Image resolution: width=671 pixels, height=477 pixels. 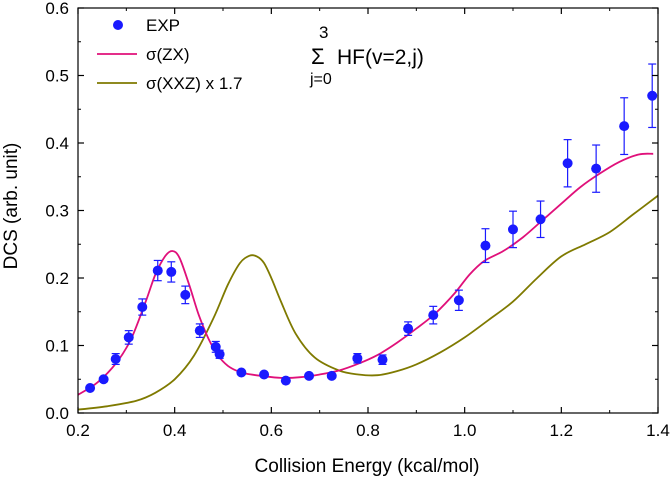 I want to click on legend-label: σ(ZX), so click(x=168, y=54).